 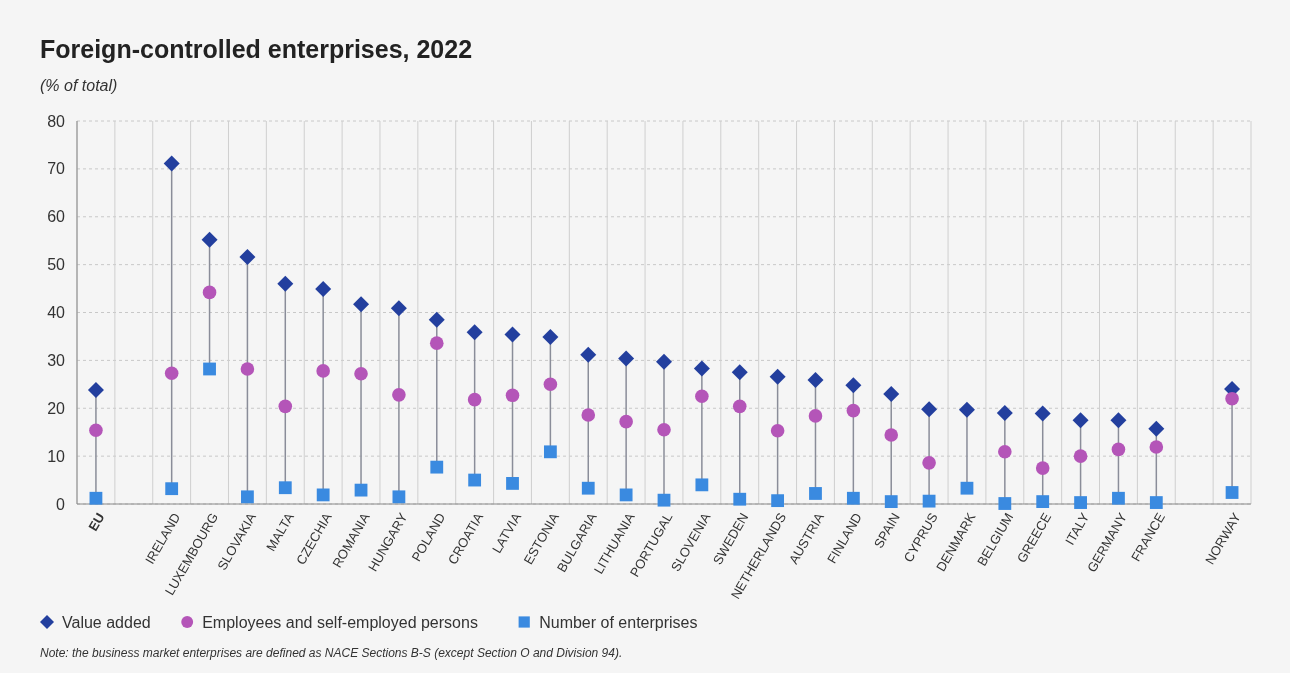 I want to click on chart-title: Foreign-controlled enterprises, 2022, so click(x=256, y=49).